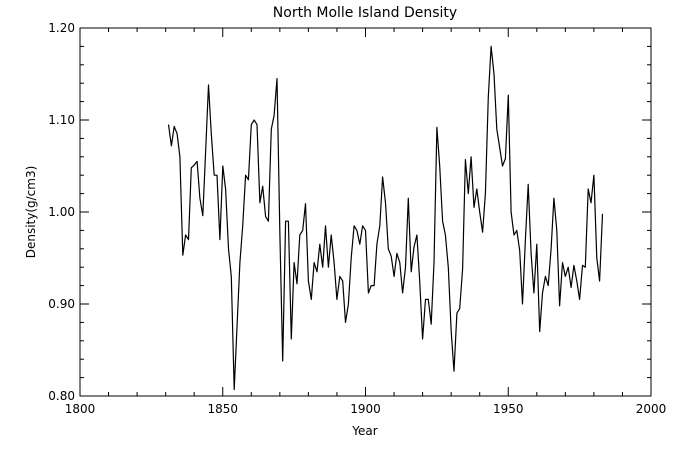 This screenshot has width=675, height=450. What do you see at coordinates (508, 409) in the screenshot?
I see `x-tick-label: 1950` at bounding box center [508, 409].